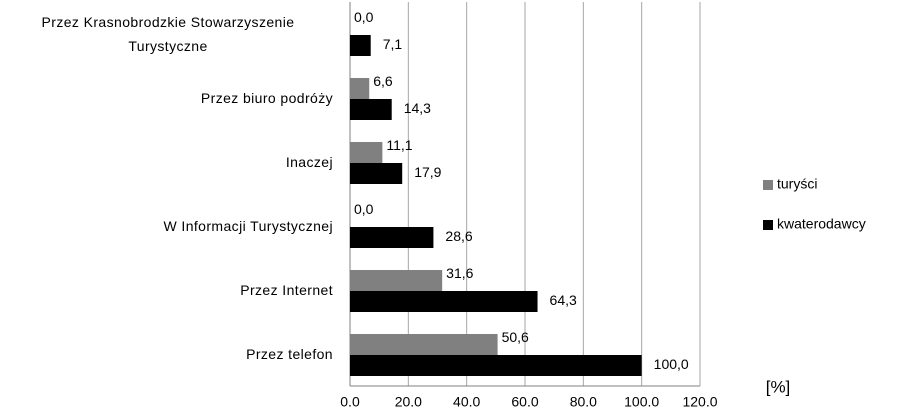 This screenshot has height=412, width=907. I want to click on x-axis-label: [%], so click(778, 386).